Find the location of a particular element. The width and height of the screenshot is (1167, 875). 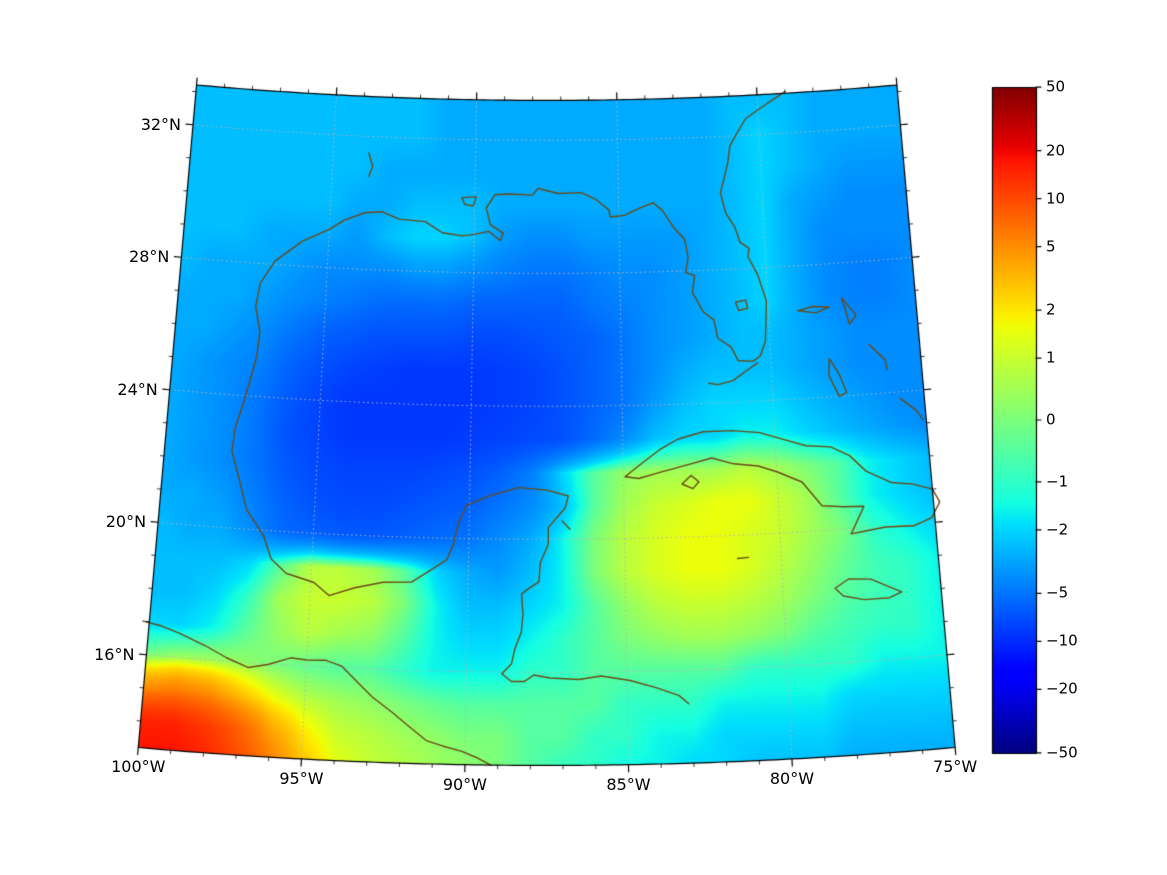

colorbar-tick-label: −5 is located at coordinates (1057, 592).